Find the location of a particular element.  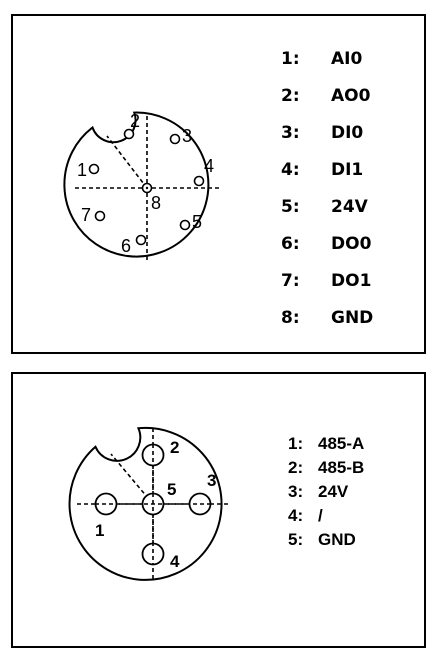

legend-signal: / is located at coordinates (320, 515).